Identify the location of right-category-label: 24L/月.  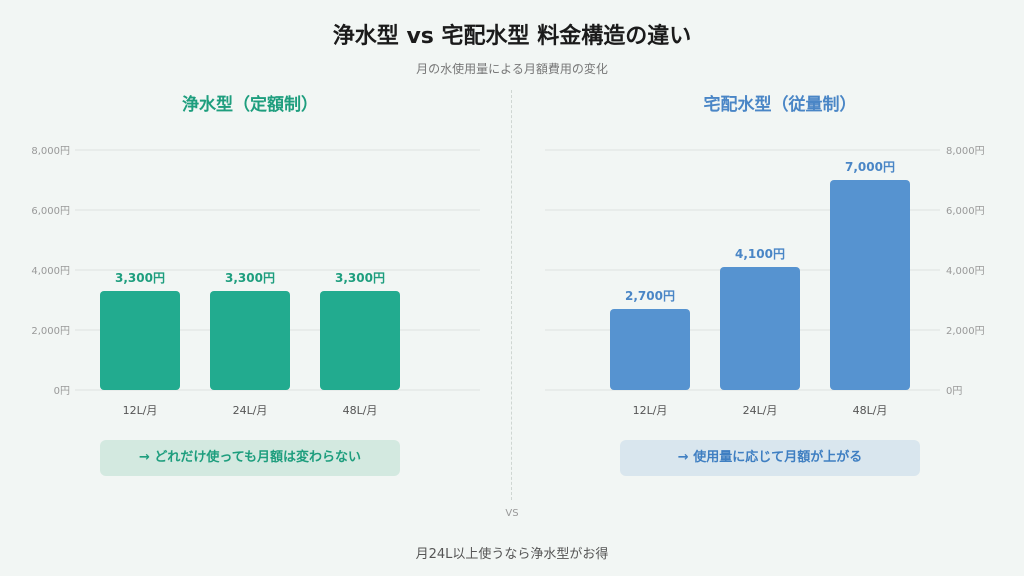
(760, 410).